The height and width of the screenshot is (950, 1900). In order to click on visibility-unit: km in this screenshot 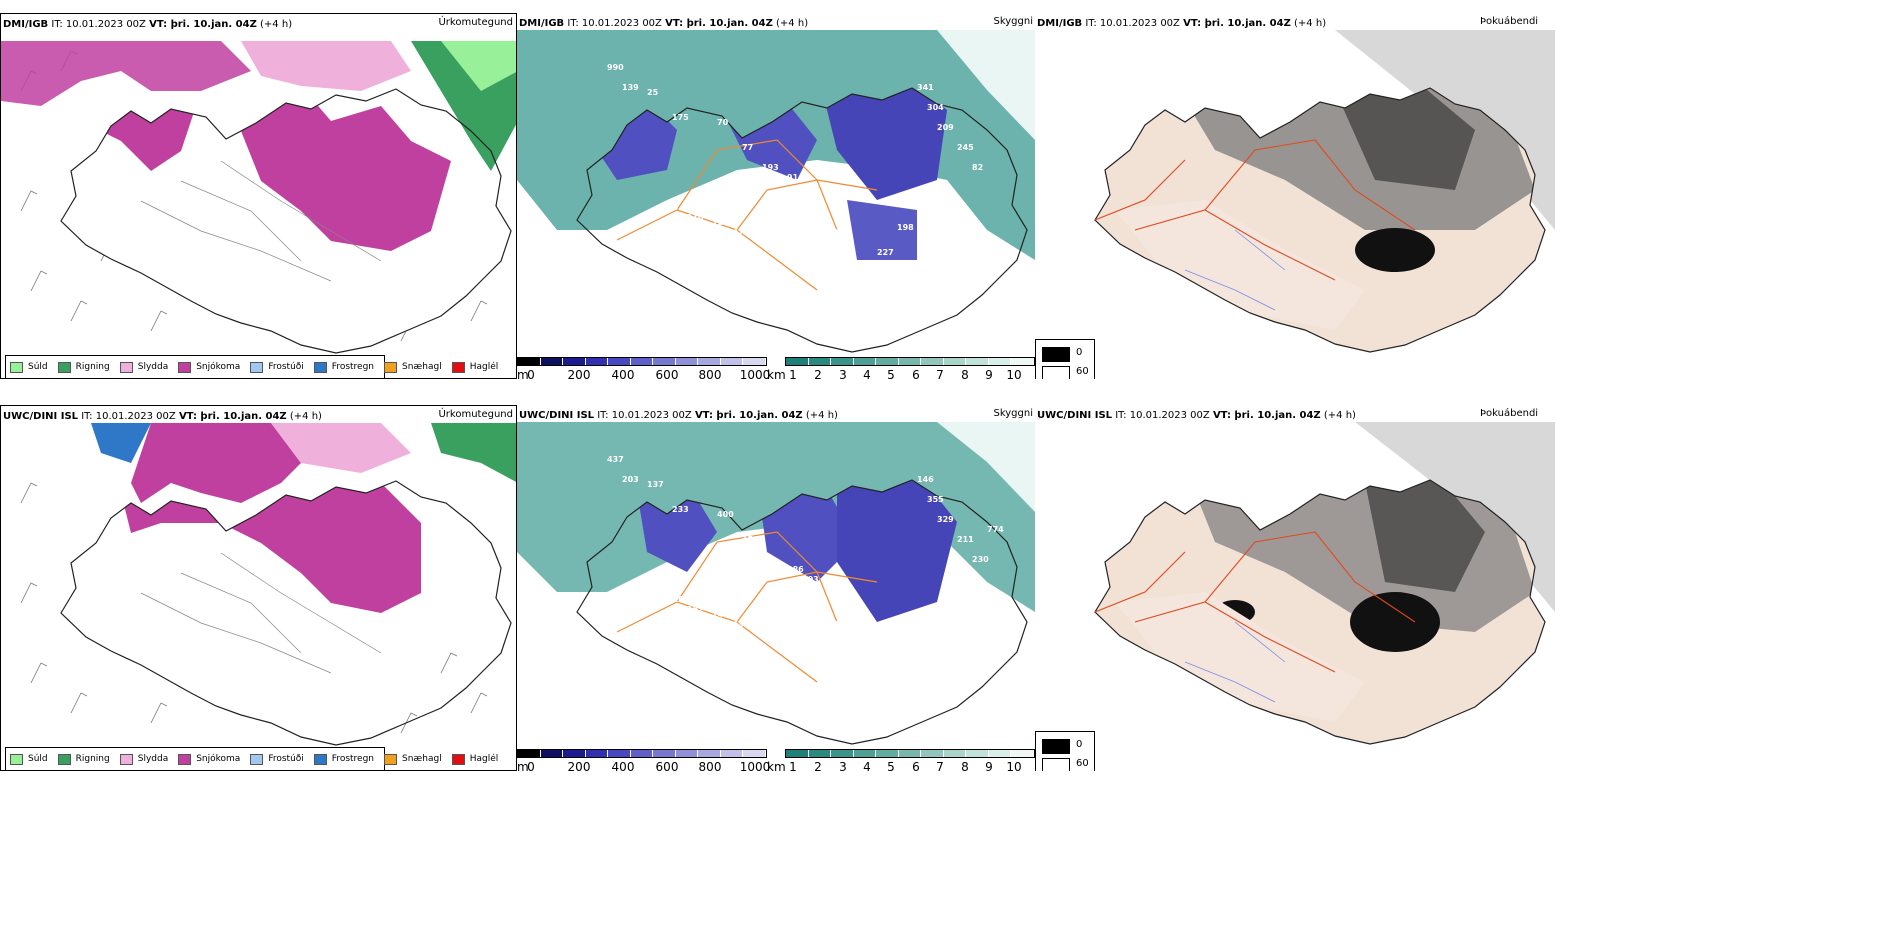, I will do `click(776, 373)`.